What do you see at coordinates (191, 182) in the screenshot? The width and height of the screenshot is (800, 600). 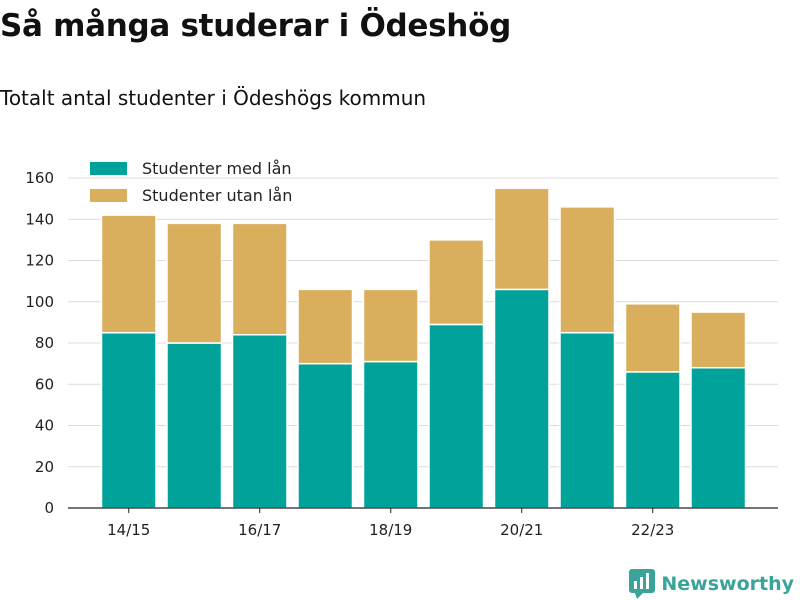 I see `legend: Studenter med lån Studenter utan lån` at bounding box center [191, 182].